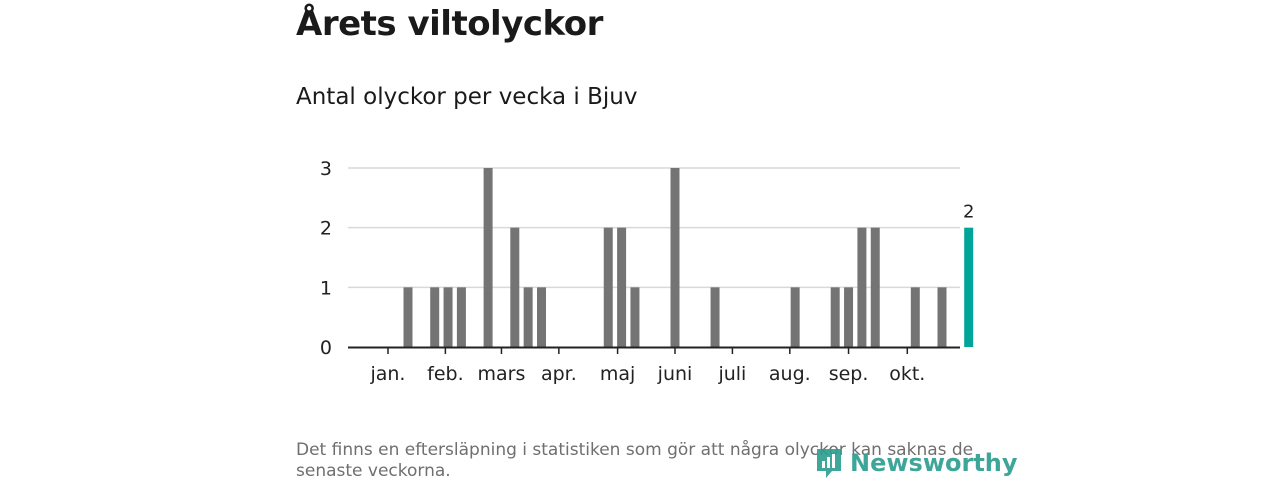  I want to click on x-tick-label: jan., so click(387, 374).